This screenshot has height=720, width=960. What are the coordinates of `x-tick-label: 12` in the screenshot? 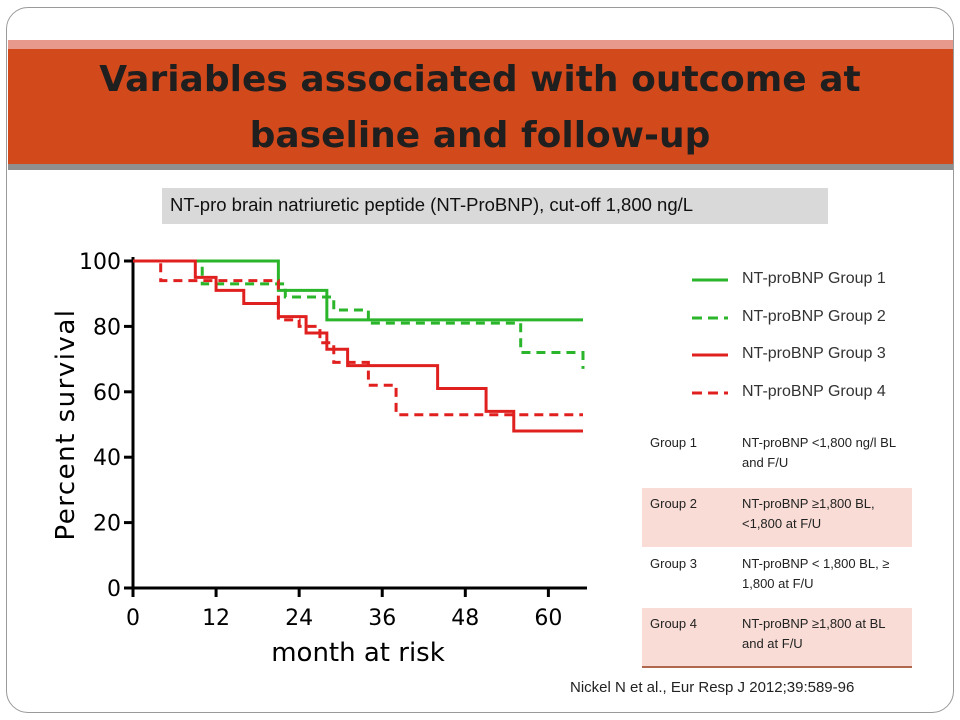 It's located at (216, 618).